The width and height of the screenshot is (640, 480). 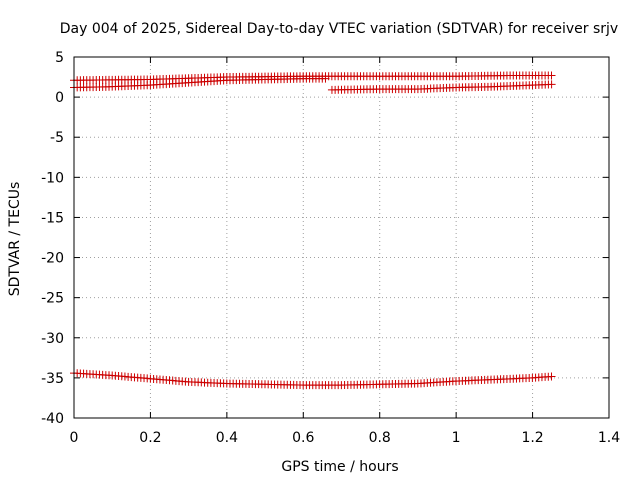 What do you see at coordinates (57, 138) in the screenshot?
I see `y-tick-label: -5` at bounding box center [57, 138].